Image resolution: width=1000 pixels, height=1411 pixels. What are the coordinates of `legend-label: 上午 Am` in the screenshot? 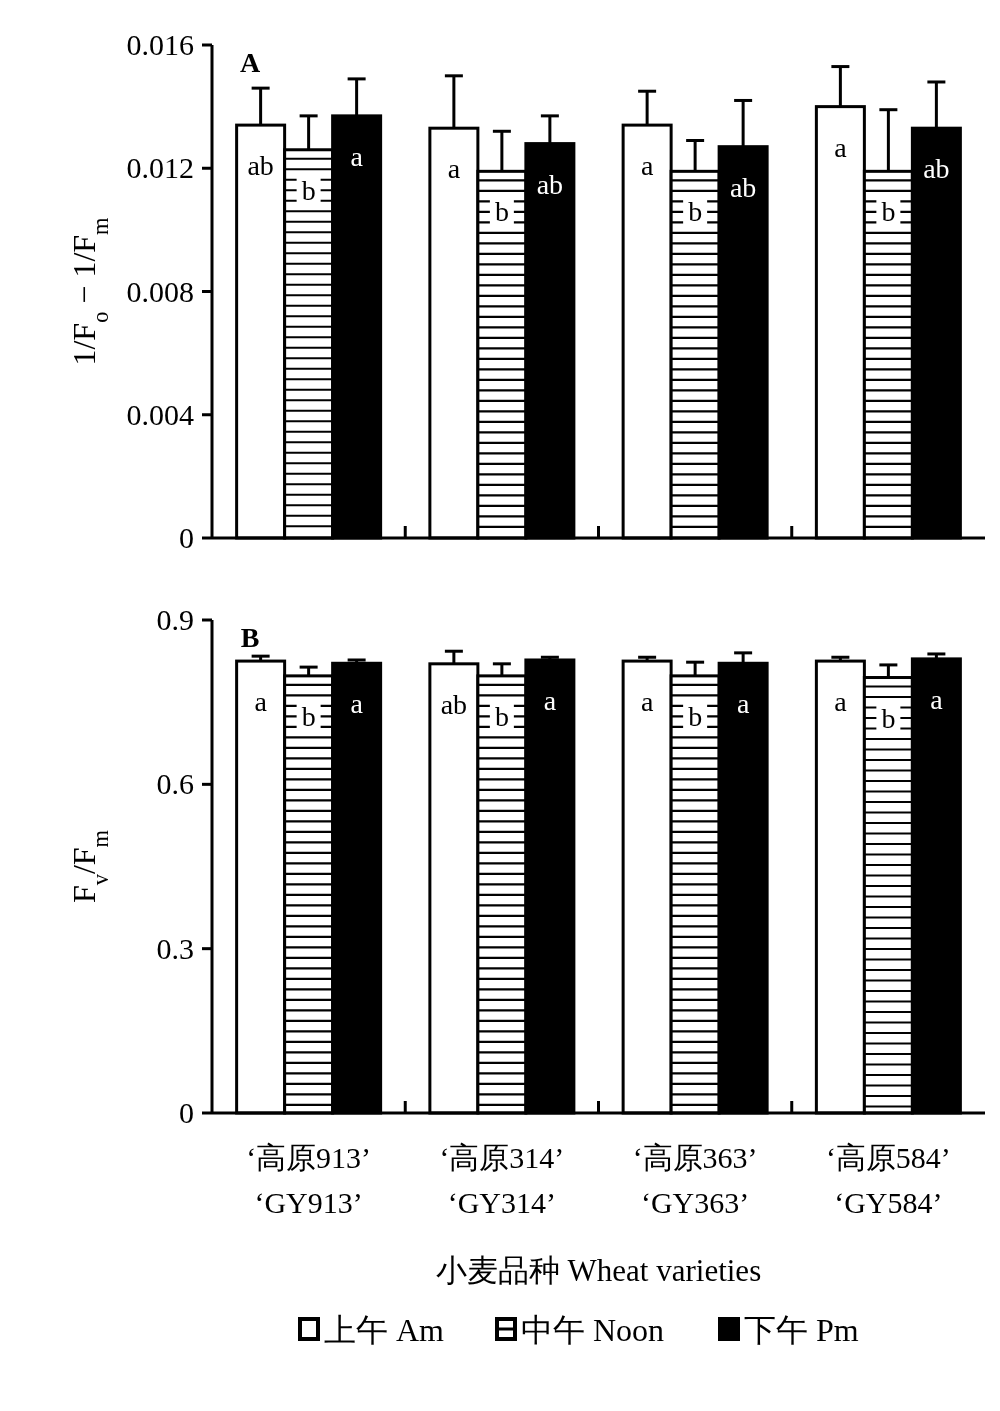 It's located at (384, 1330).